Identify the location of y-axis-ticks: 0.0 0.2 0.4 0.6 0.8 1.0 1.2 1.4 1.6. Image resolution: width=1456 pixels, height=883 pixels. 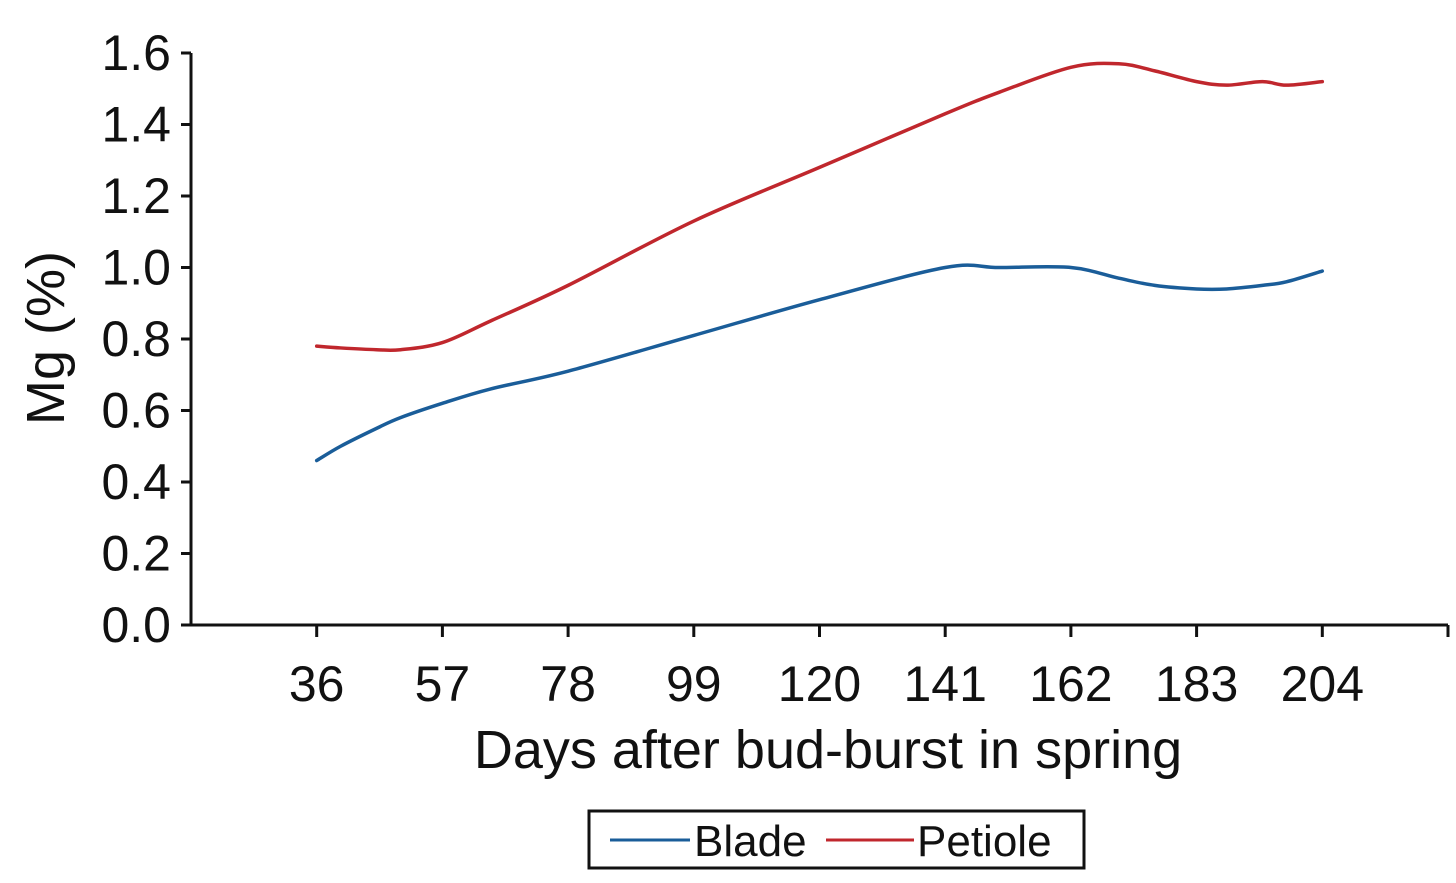
(146, 339).